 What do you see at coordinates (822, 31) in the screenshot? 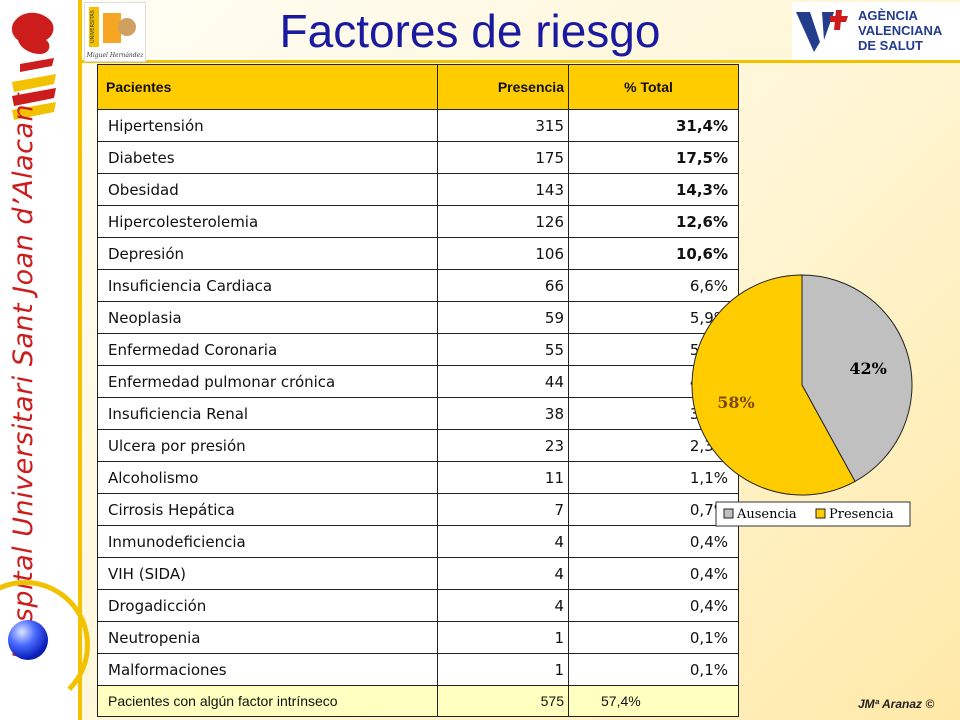
I see `agency-mark-icon` at bounding box center [822, 31].